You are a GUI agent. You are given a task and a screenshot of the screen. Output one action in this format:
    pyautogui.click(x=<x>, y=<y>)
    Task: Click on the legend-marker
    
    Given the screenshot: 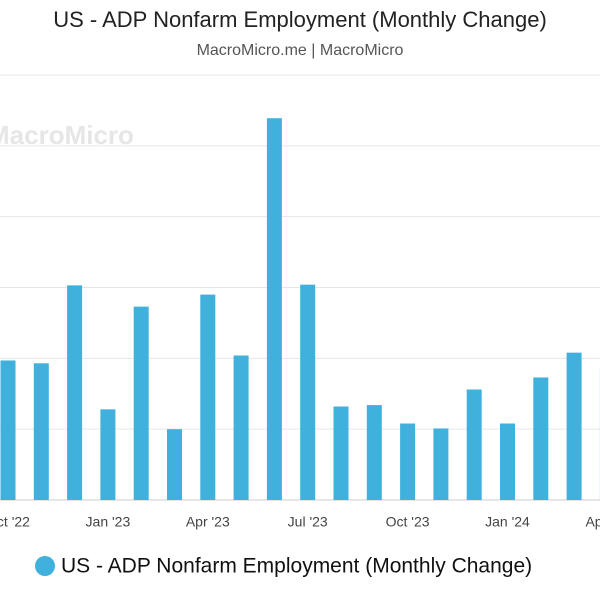 What is the action you would take?
    pyautogui.click(x=45, y=566)
    